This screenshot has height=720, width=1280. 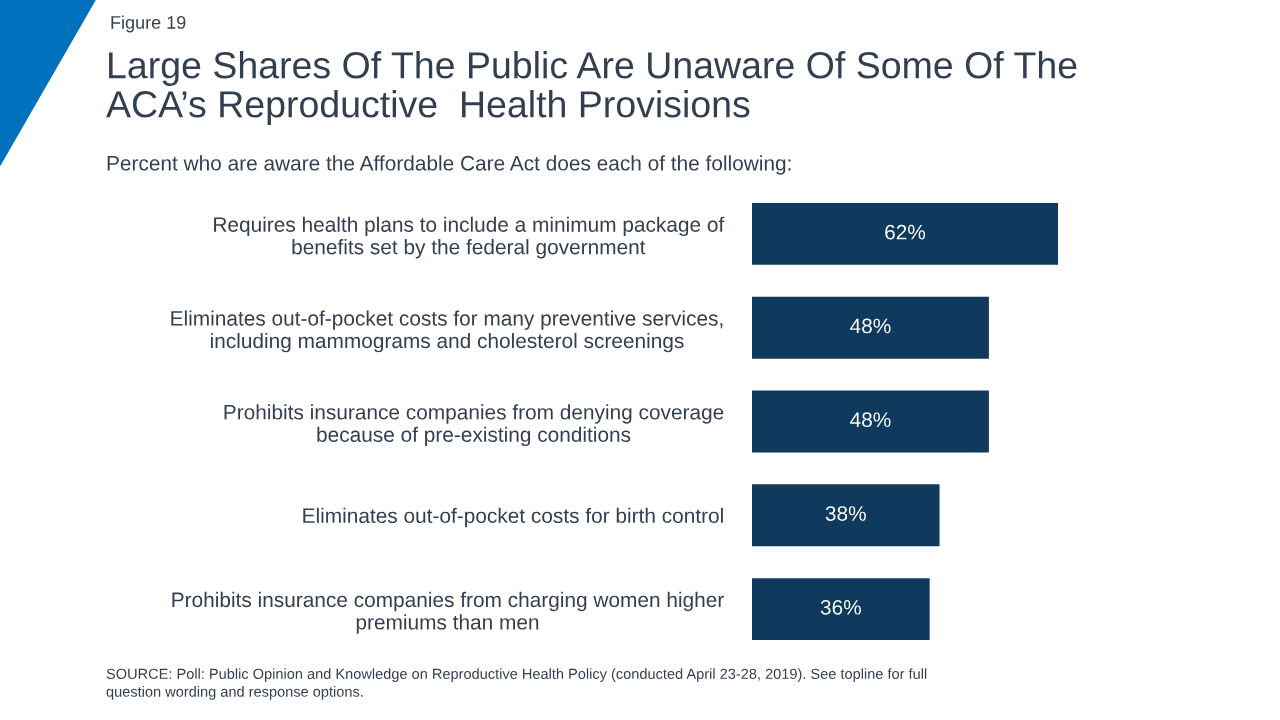 I want to click on source-note: SOURCE: Poll: Public Opinion and Knowledge on Reproductive Health Policy (conducted April 23-28, 2019). See topline for full question wording and response options., so click(x=516, y=684).